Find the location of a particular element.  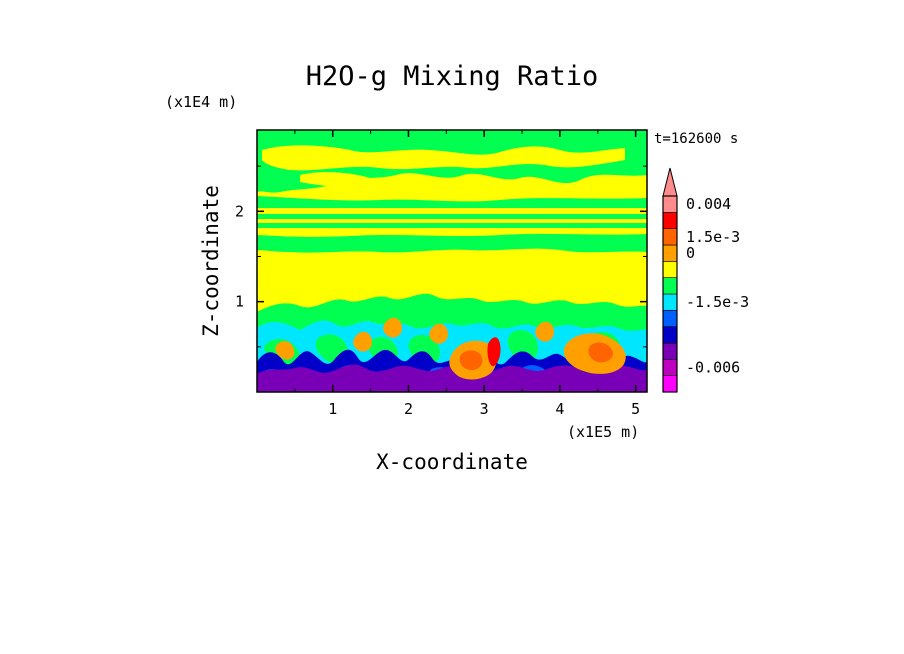

colorbar-extend-triangle is located at coordinates (670, 182).